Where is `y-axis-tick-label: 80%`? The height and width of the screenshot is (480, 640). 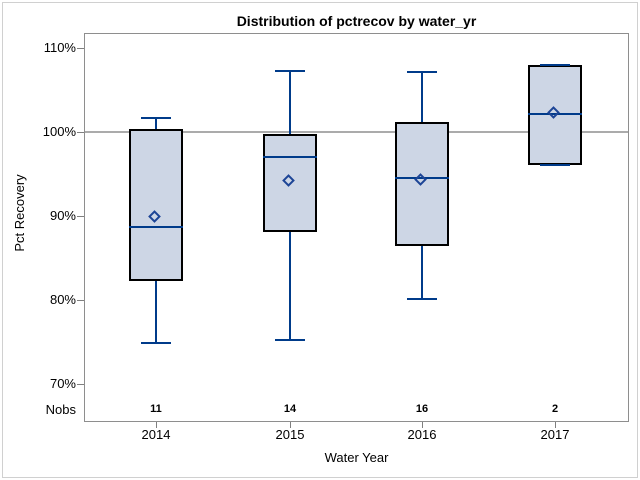 y-axis-tick-label: 80% is located at coordinates (62, 299).